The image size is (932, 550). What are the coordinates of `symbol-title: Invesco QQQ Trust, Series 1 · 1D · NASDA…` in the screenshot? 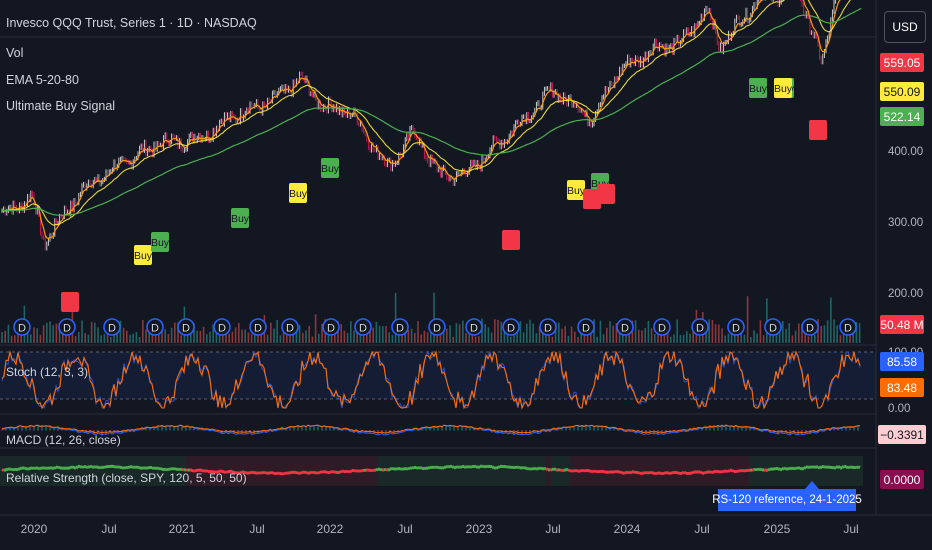 It's located at (131, 23).